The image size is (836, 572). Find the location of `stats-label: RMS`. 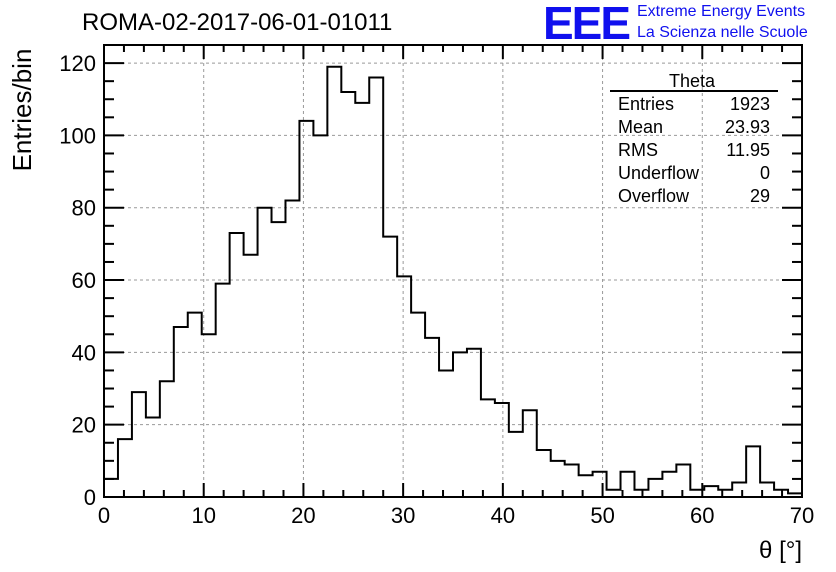

stats-label: RMS is located at coordinates (638, 150).